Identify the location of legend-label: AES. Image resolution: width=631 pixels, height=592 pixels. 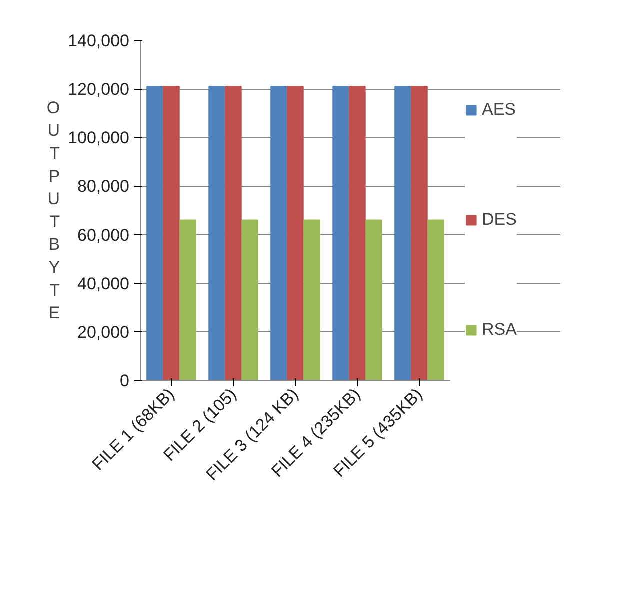
(499, 110).